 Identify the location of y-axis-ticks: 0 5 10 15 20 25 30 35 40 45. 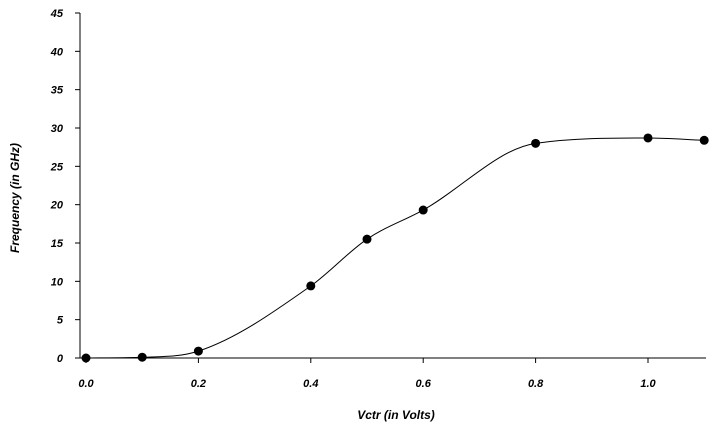
(65, 186).